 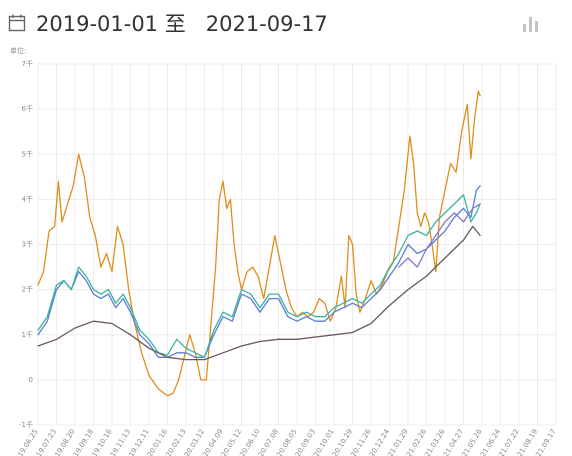 What do you see at coordinates (531, 24) in the screenshot?
I see `bar-chart-icon` at bounding box center [531, 24].